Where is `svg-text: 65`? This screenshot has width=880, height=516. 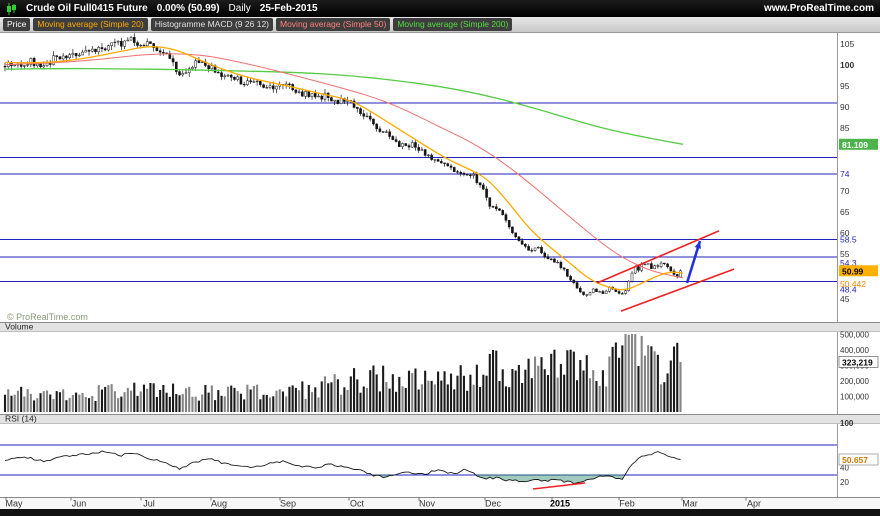 svg-text: 65 is located at coordinates (845, 212).